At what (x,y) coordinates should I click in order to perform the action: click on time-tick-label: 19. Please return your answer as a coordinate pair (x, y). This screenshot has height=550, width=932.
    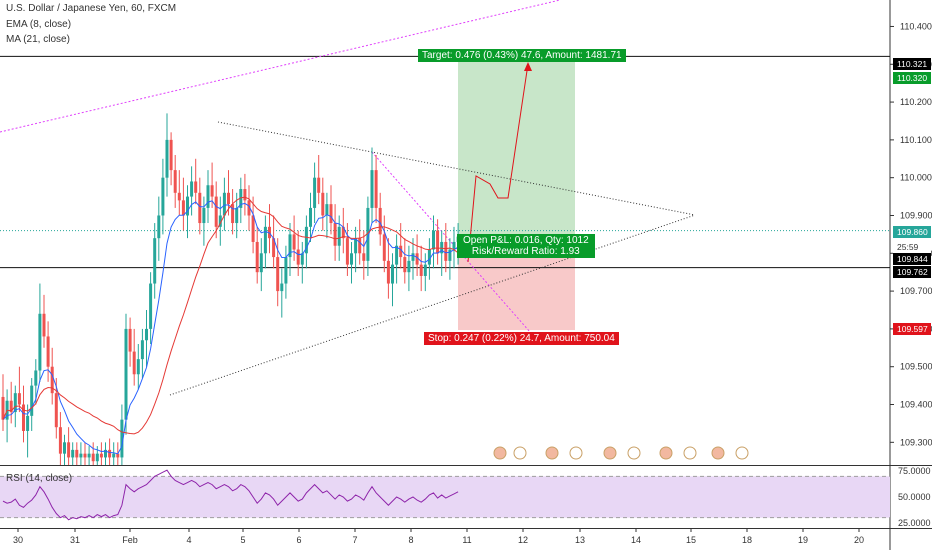
    Looking at the image, I should click on (803, 540).